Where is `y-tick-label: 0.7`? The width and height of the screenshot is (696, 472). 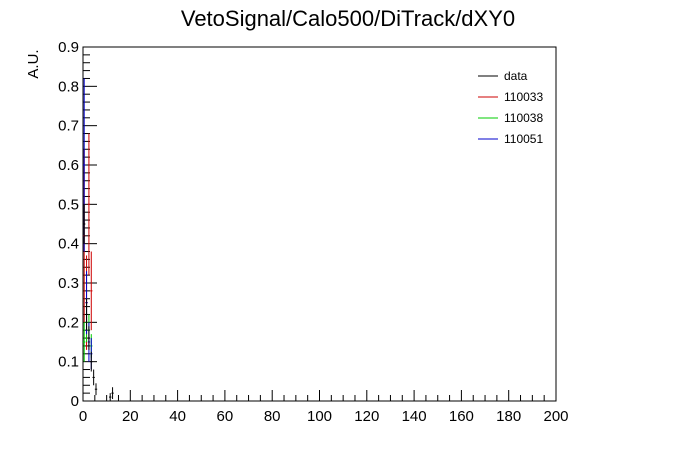 y-tick-label: 0.7 is located at coordinates (68, 126).